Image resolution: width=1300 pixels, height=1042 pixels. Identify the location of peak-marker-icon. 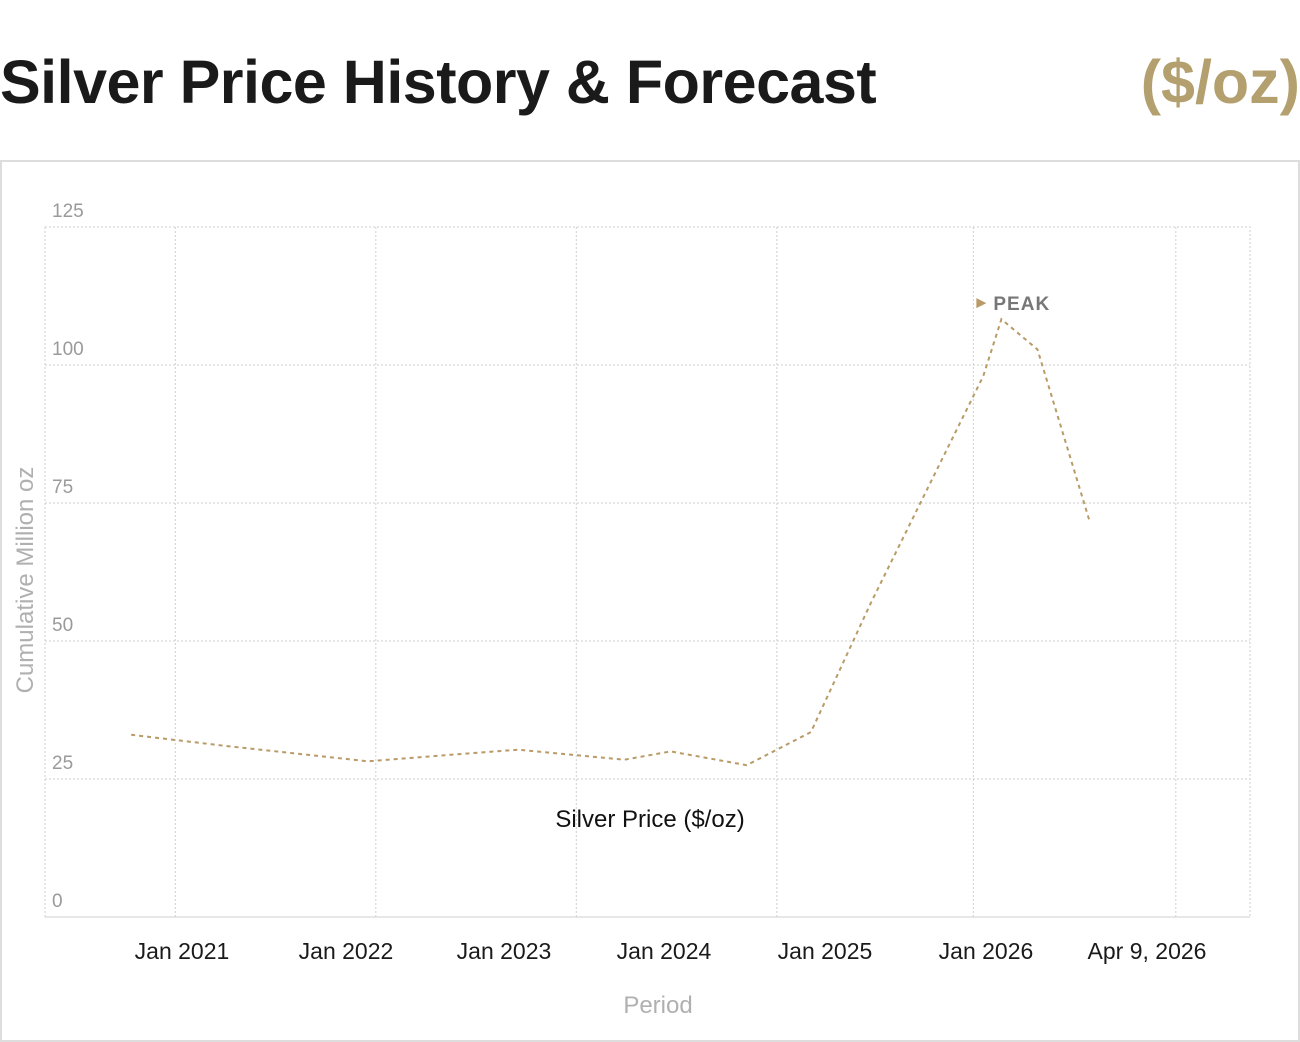
(981, 303).